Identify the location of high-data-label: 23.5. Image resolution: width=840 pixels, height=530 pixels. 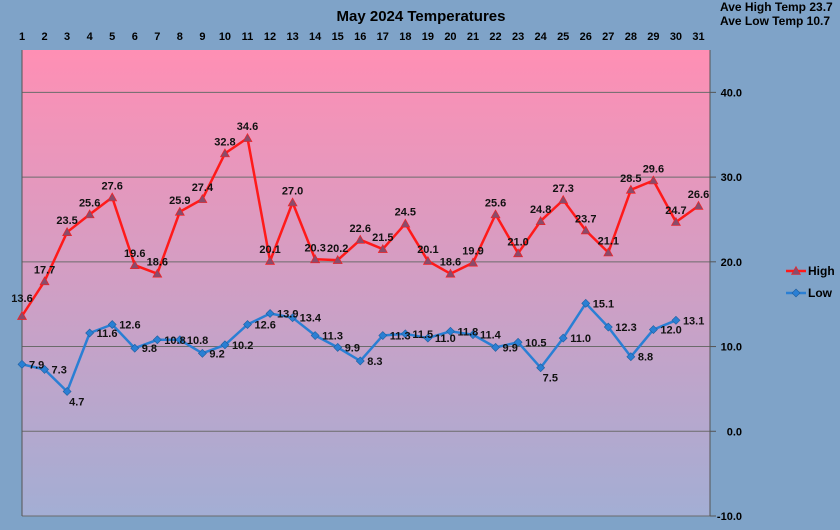
(66, 221).